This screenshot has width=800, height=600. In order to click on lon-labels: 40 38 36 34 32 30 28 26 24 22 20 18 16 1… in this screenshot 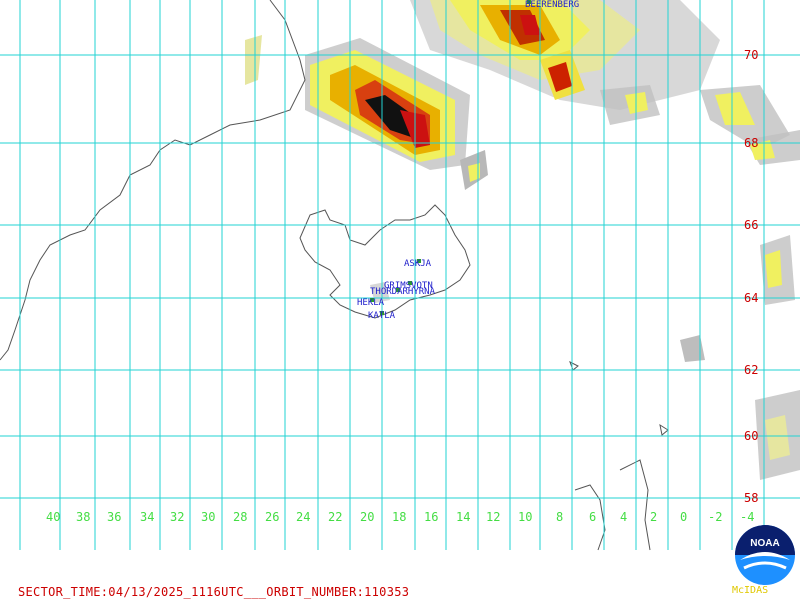, I will do `click(400, 517)`.